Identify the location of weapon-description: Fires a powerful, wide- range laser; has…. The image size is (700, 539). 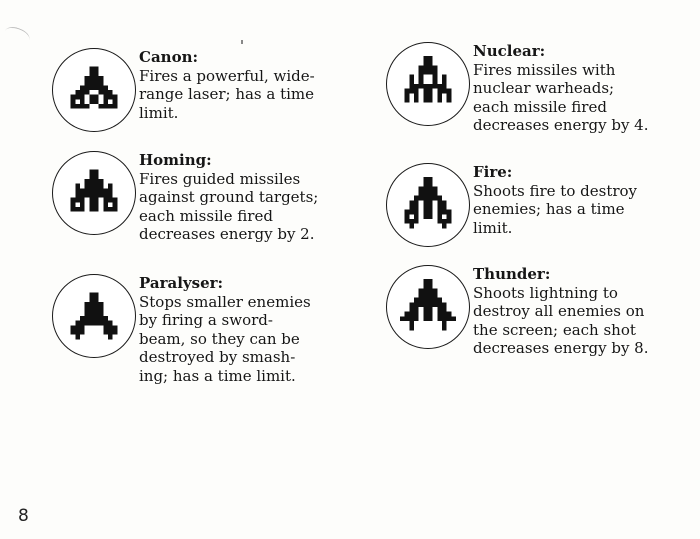
(227, 94).